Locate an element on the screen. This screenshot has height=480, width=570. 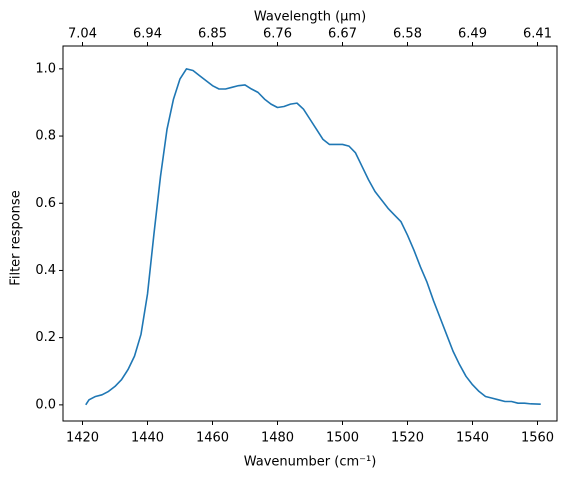
x-tick-label: 1560 is located at coordinates (537, 438).